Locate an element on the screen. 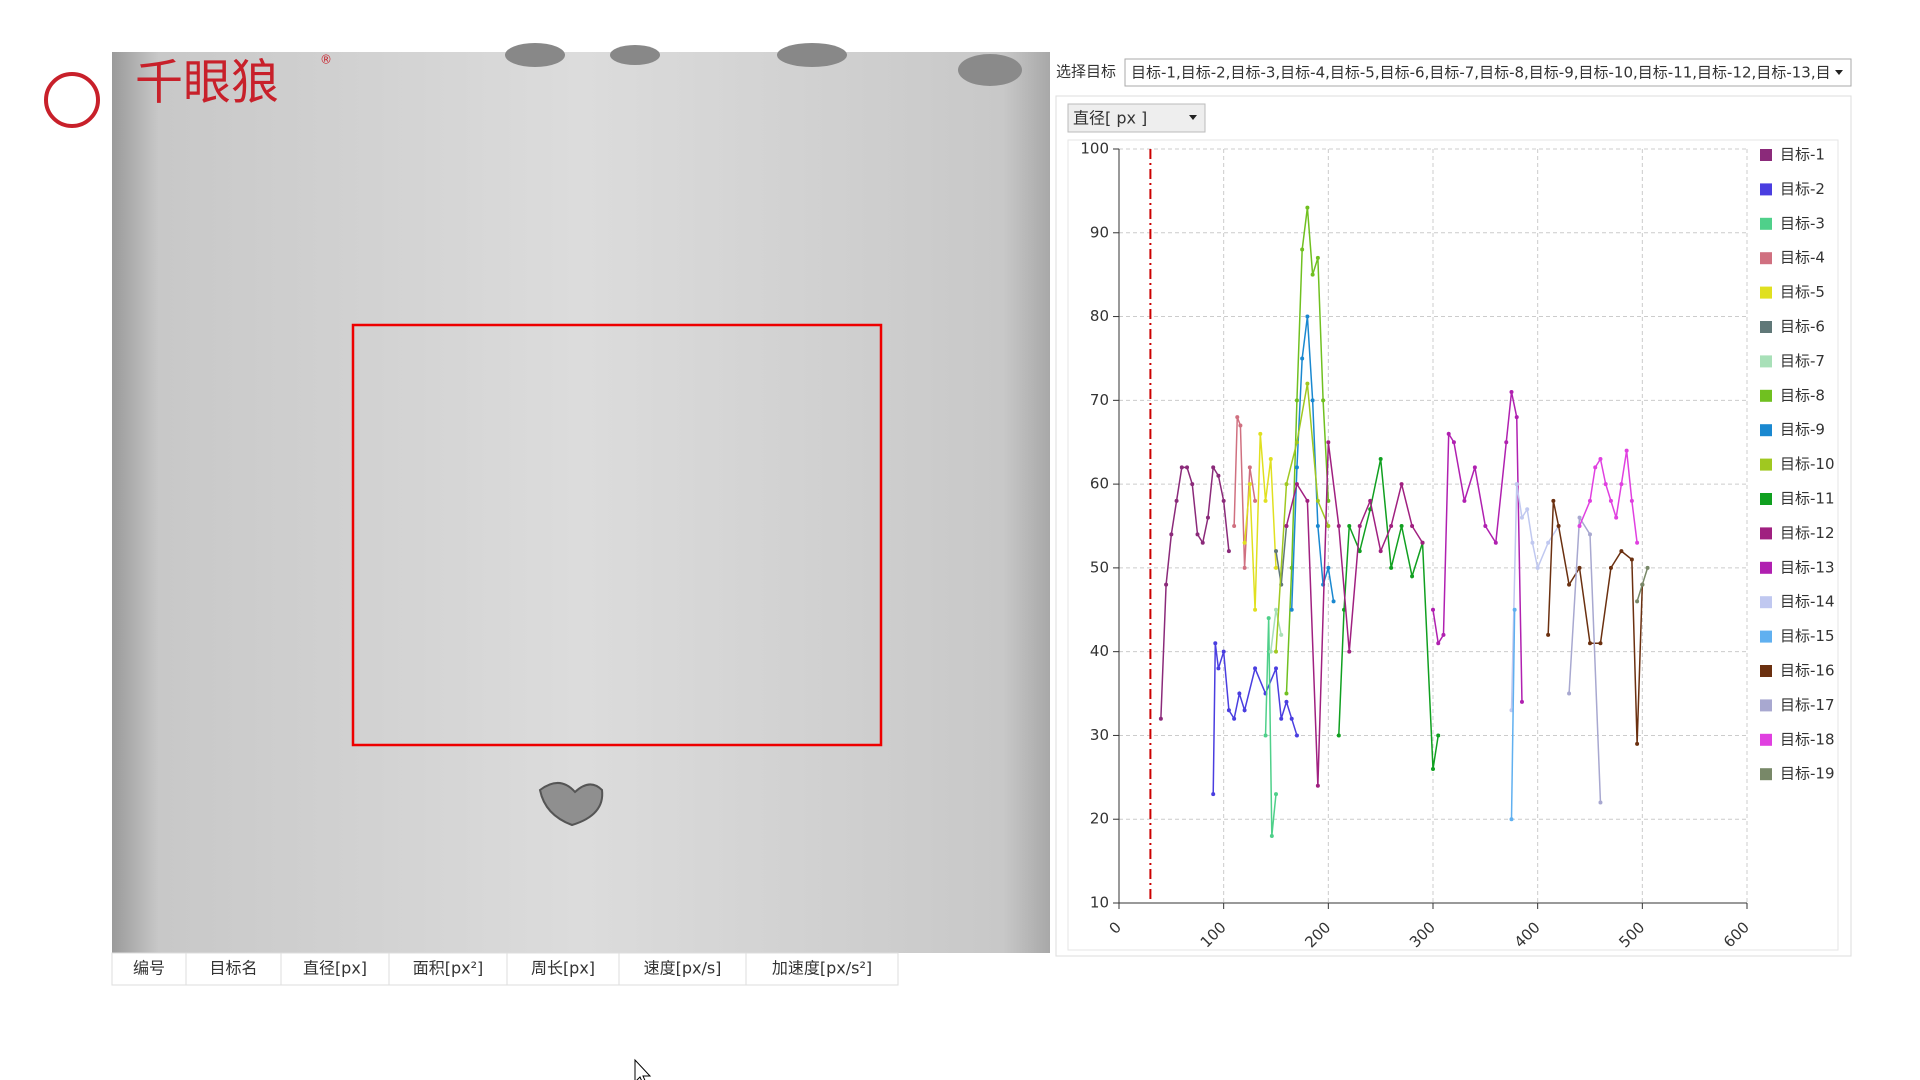  target-select is located at coordinates (1488, 72).